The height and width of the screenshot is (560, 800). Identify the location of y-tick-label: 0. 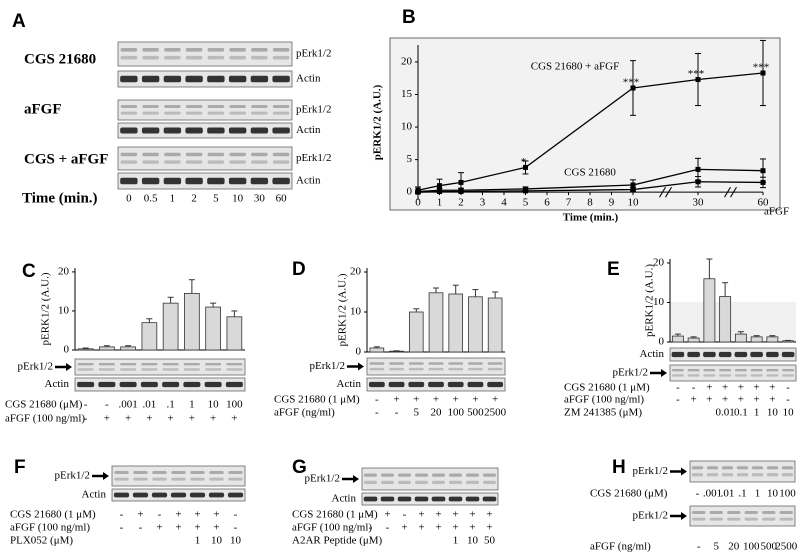
(662, 342).